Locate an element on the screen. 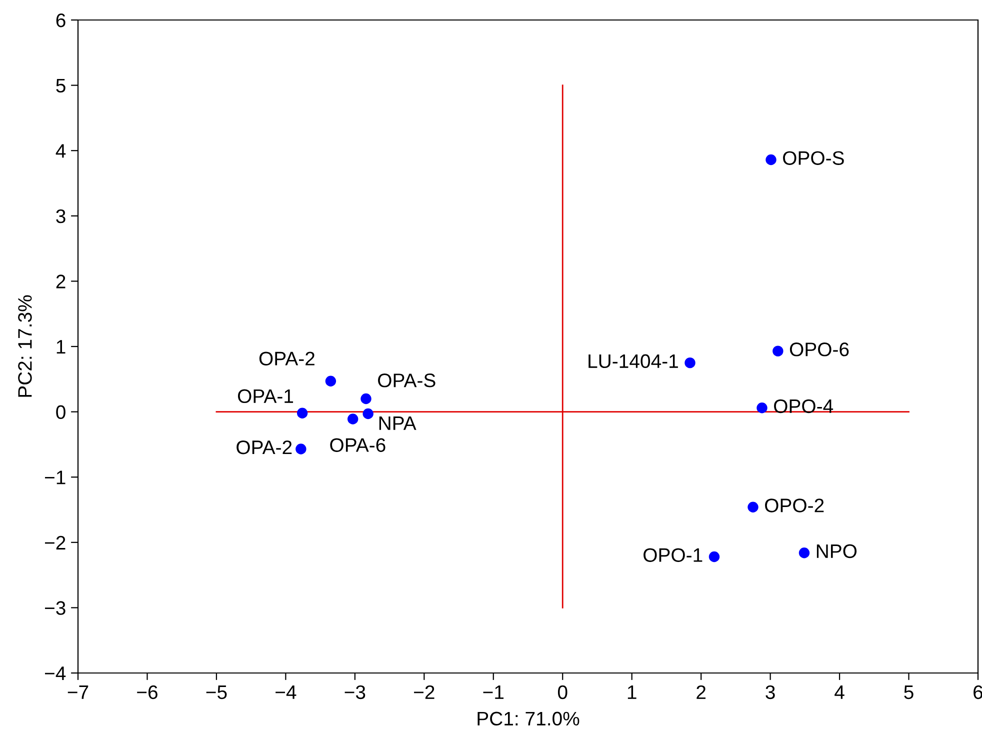 Image resolution: width=982 pixels, height=738 pixels. y-tick-label: 3 is located at coordinates (61, 216).